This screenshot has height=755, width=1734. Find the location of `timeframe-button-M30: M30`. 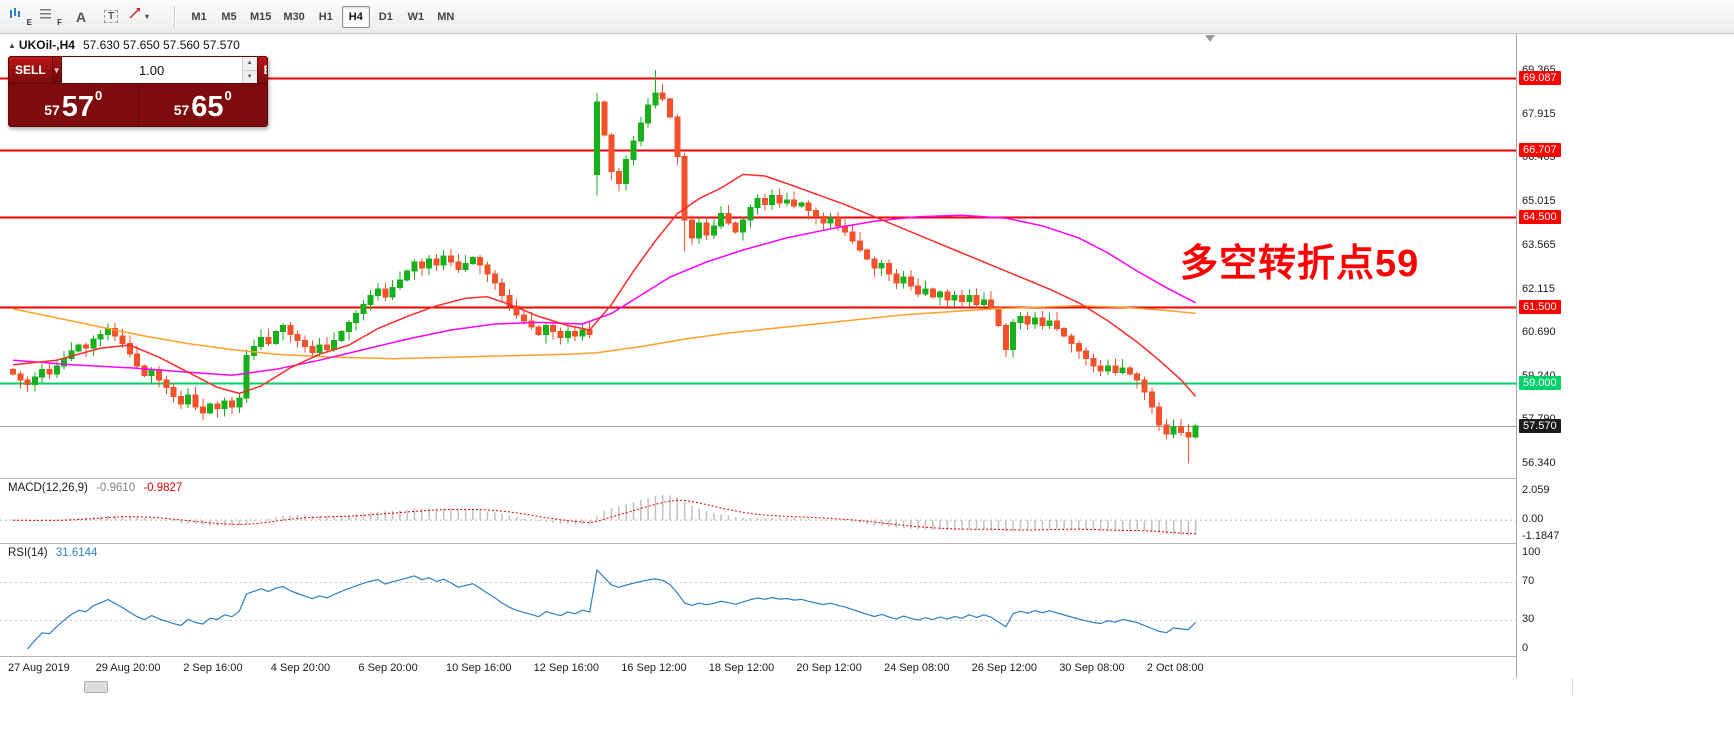

timeframe-button-M30: M30 is located at coordinates (293, 17).